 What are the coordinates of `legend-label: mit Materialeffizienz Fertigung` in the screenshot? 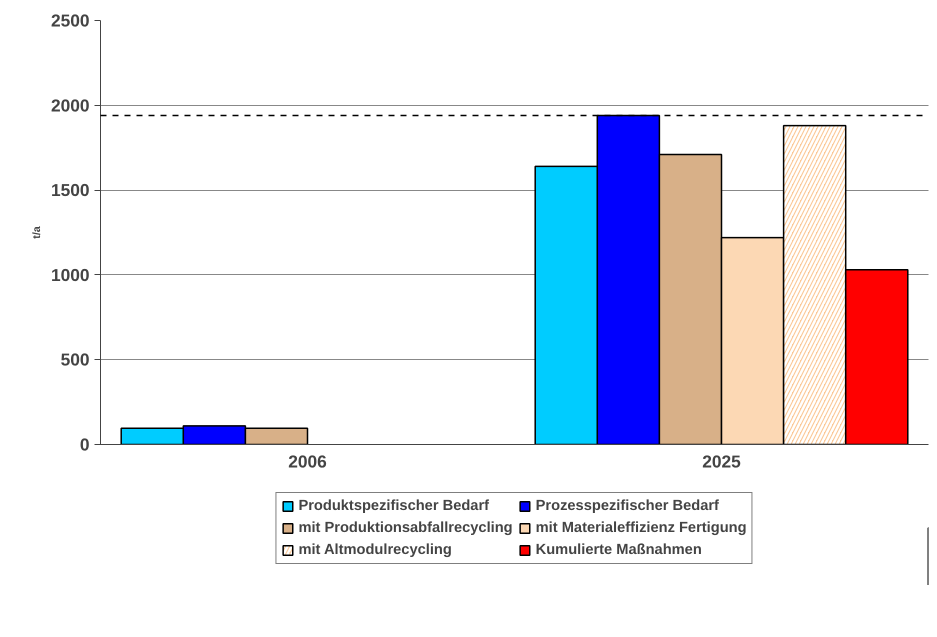 It's located at (641, 528).